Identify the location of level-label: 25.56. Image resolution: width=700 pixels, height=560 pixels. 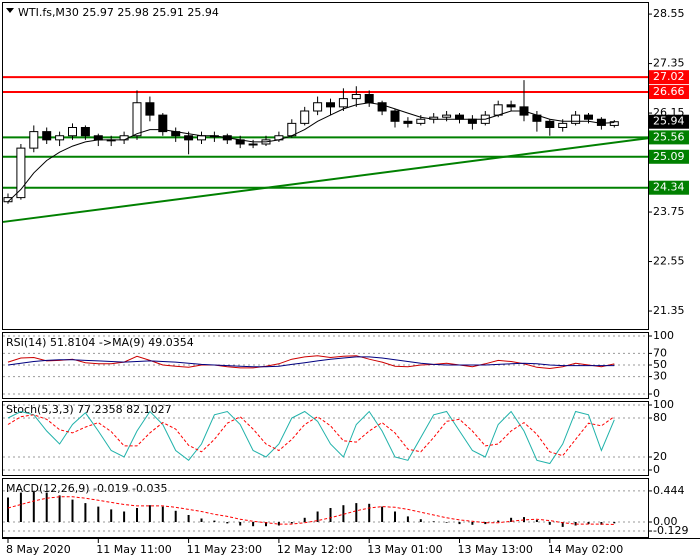
(669, 136).